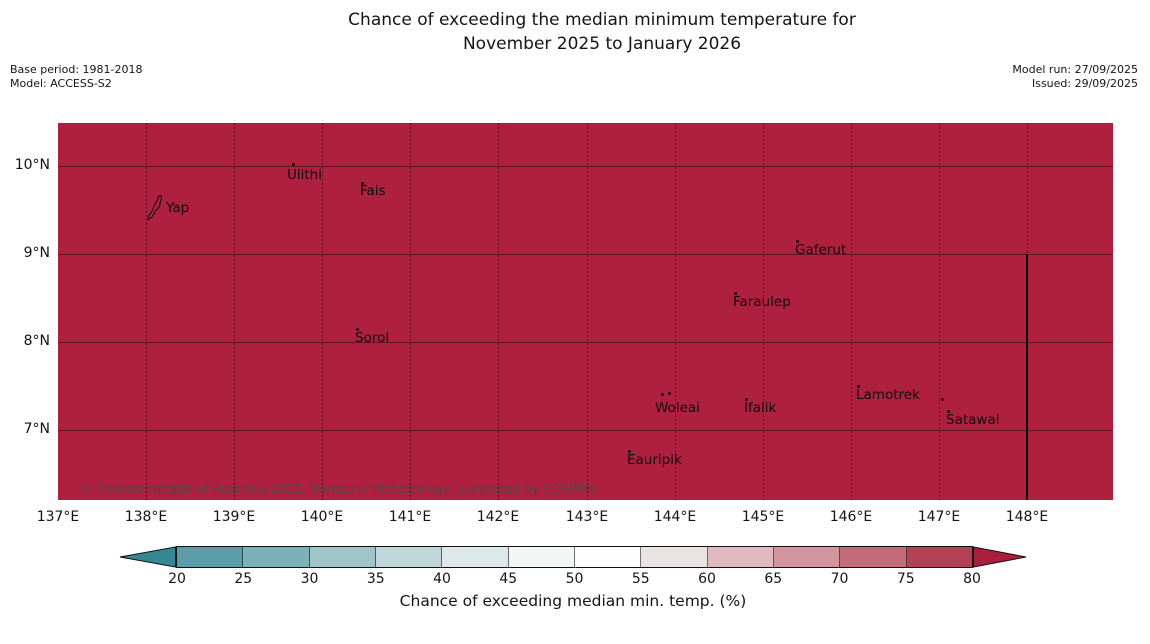  Describe the element at coordinates (905, 579) in the screenshot. I see `colorbar-tick-label: 75` at that location.